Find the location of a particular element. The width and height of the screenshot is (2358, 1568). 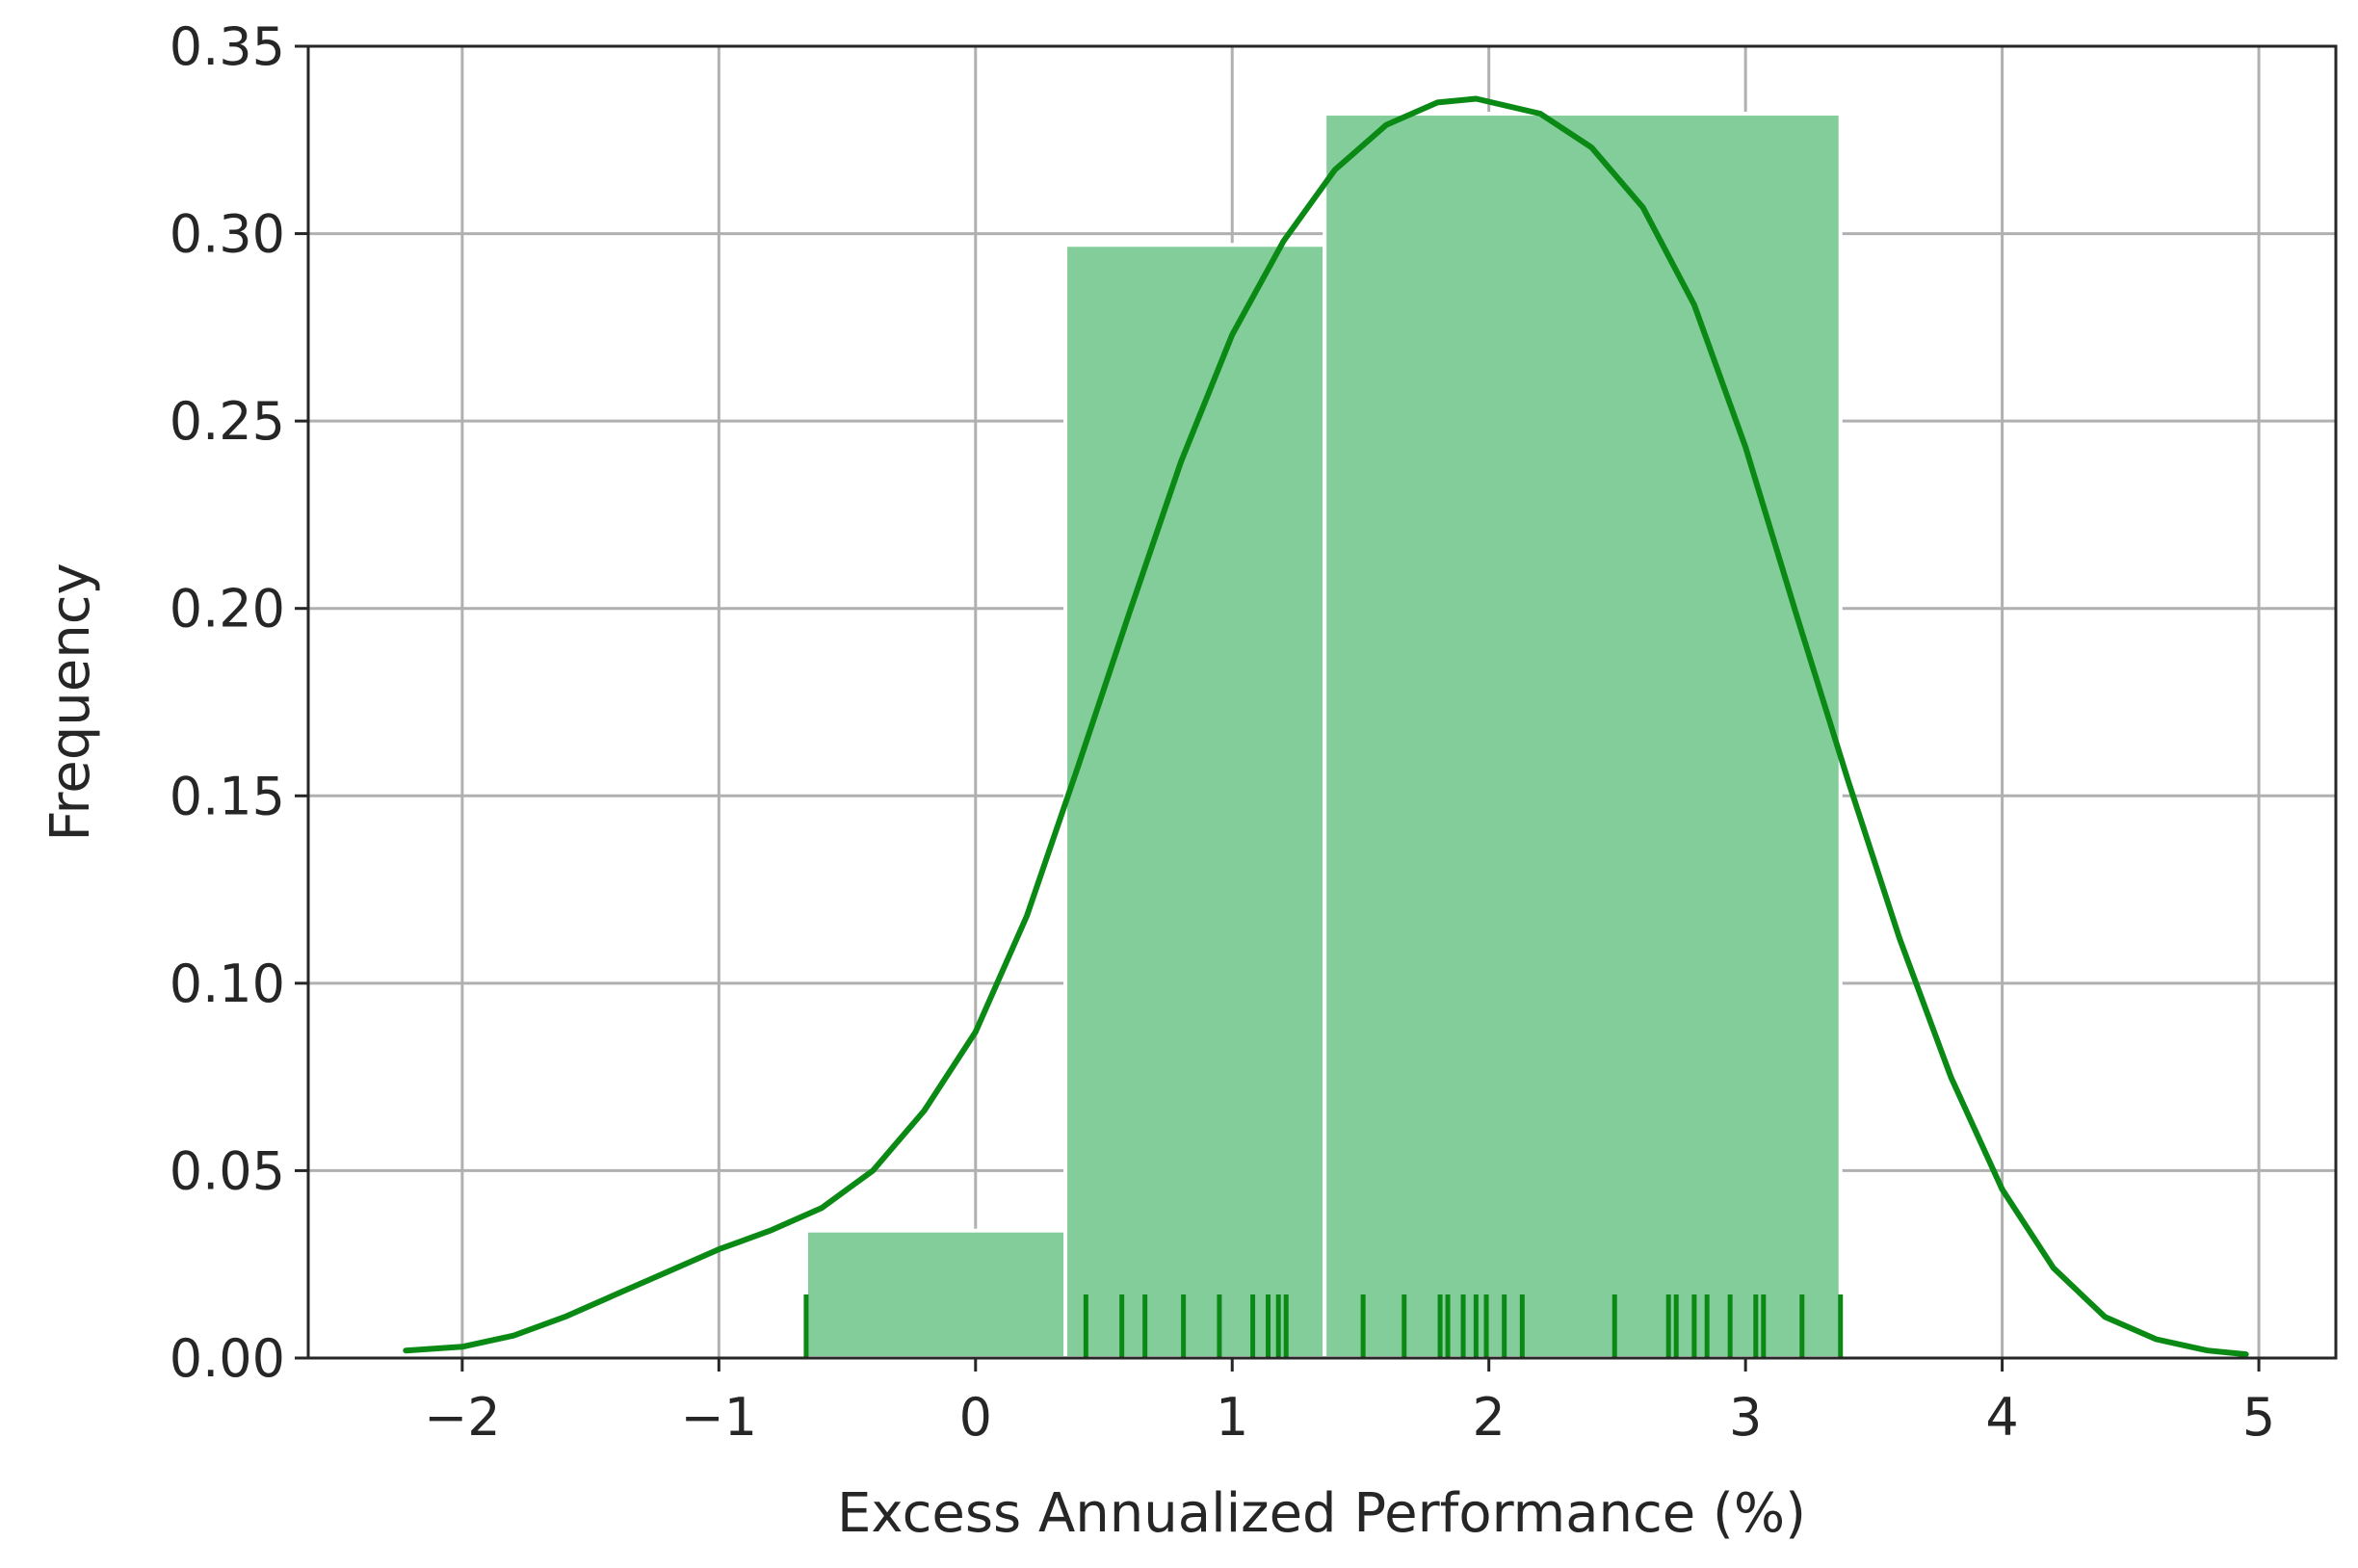

x-tick-label: −2 is located at coordinates (462, 1417).